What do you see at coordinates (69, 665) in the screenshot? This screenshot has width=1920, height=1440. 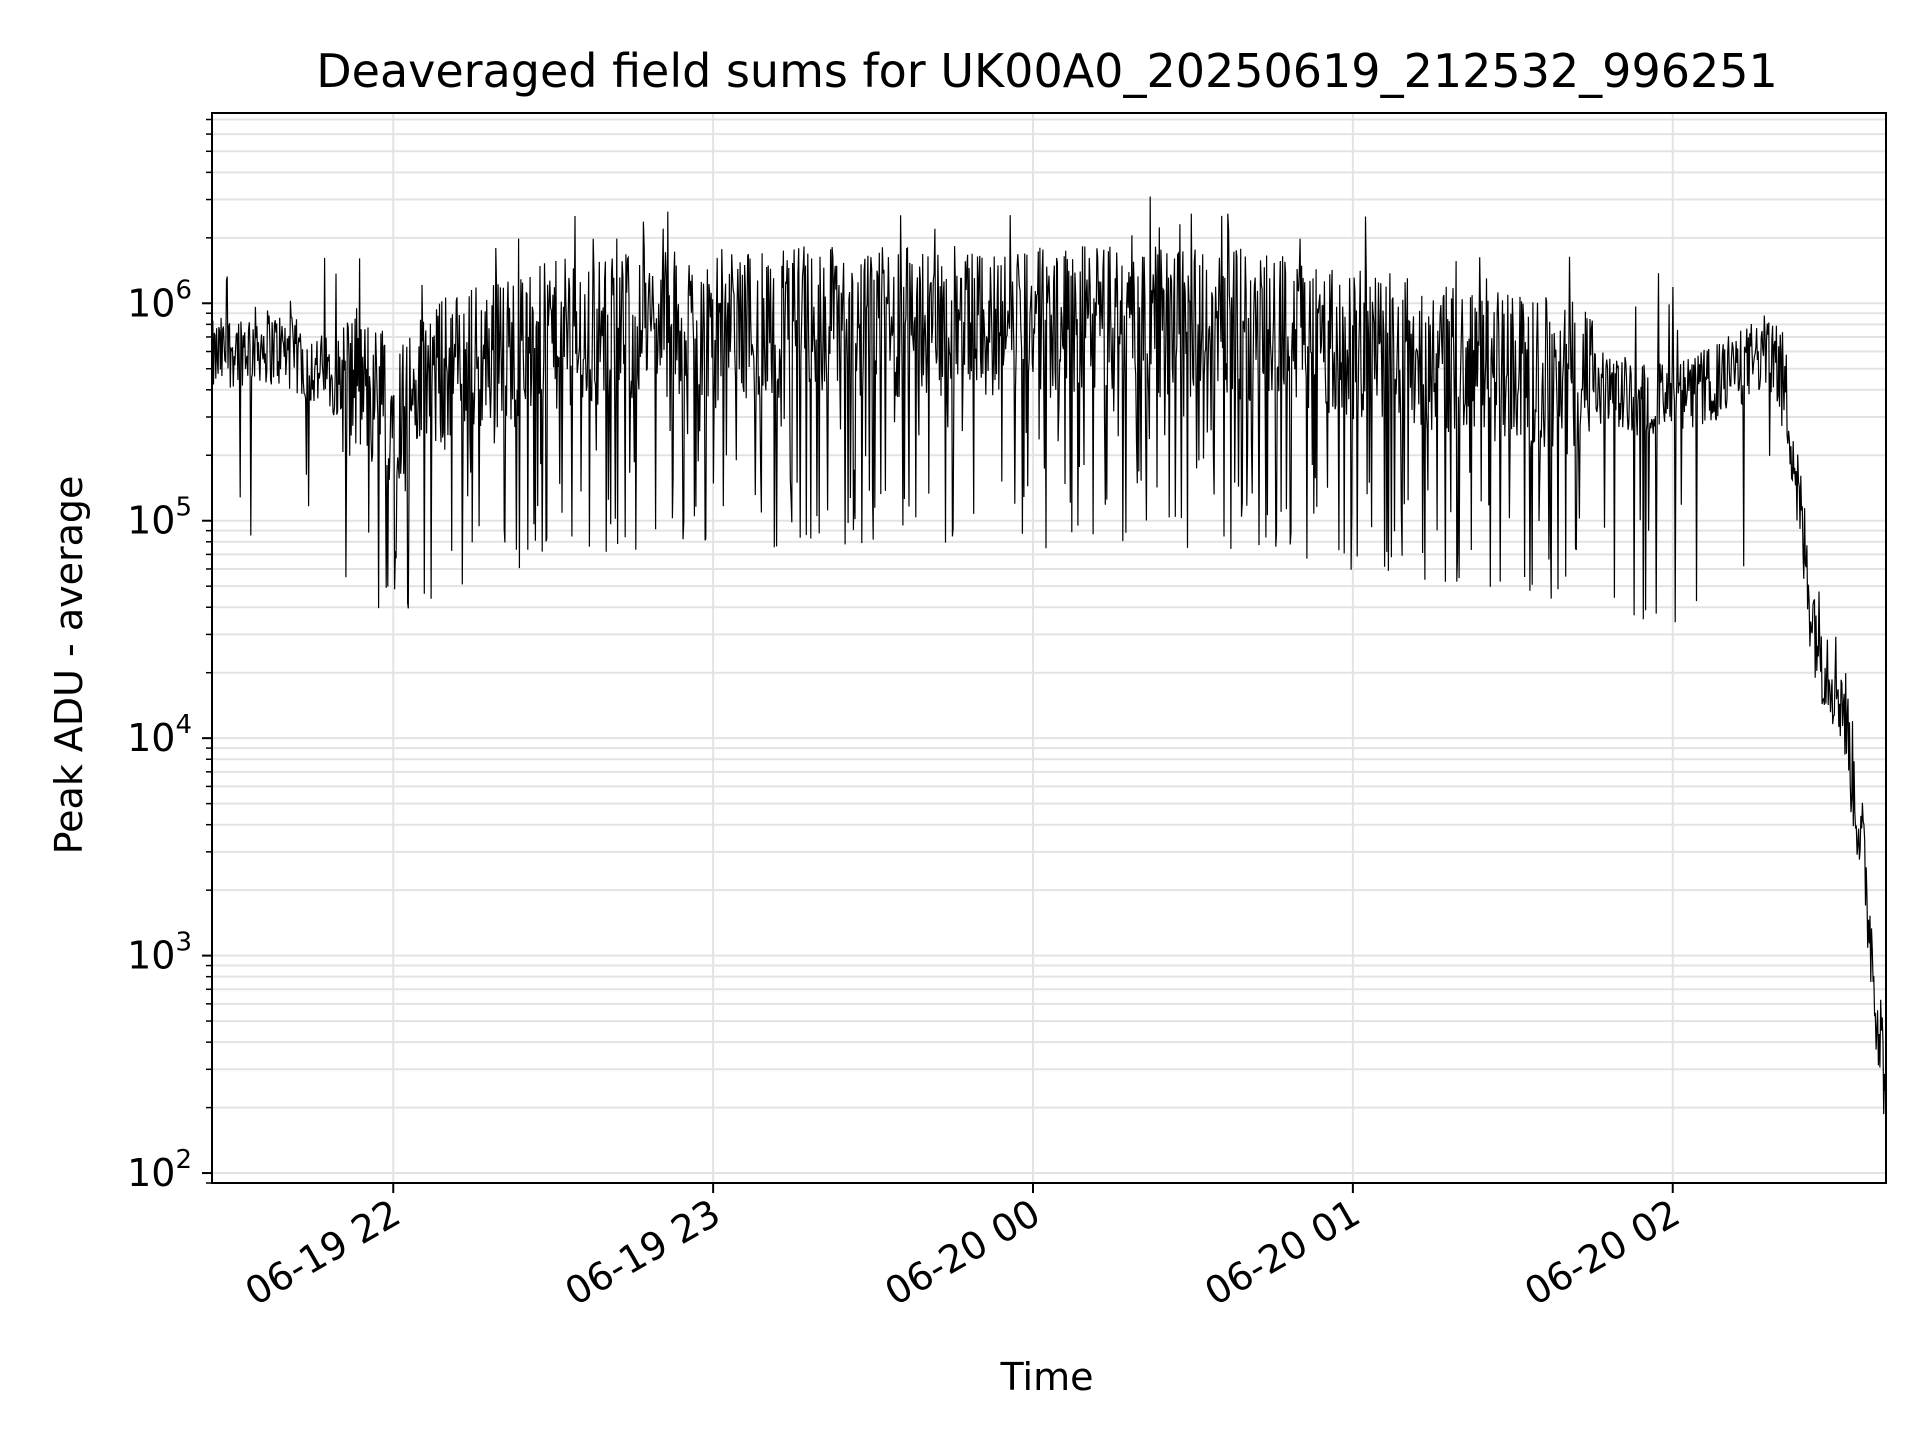 I see `y-axis-label: Peak ADU - average` at bounding box center [69, 665].